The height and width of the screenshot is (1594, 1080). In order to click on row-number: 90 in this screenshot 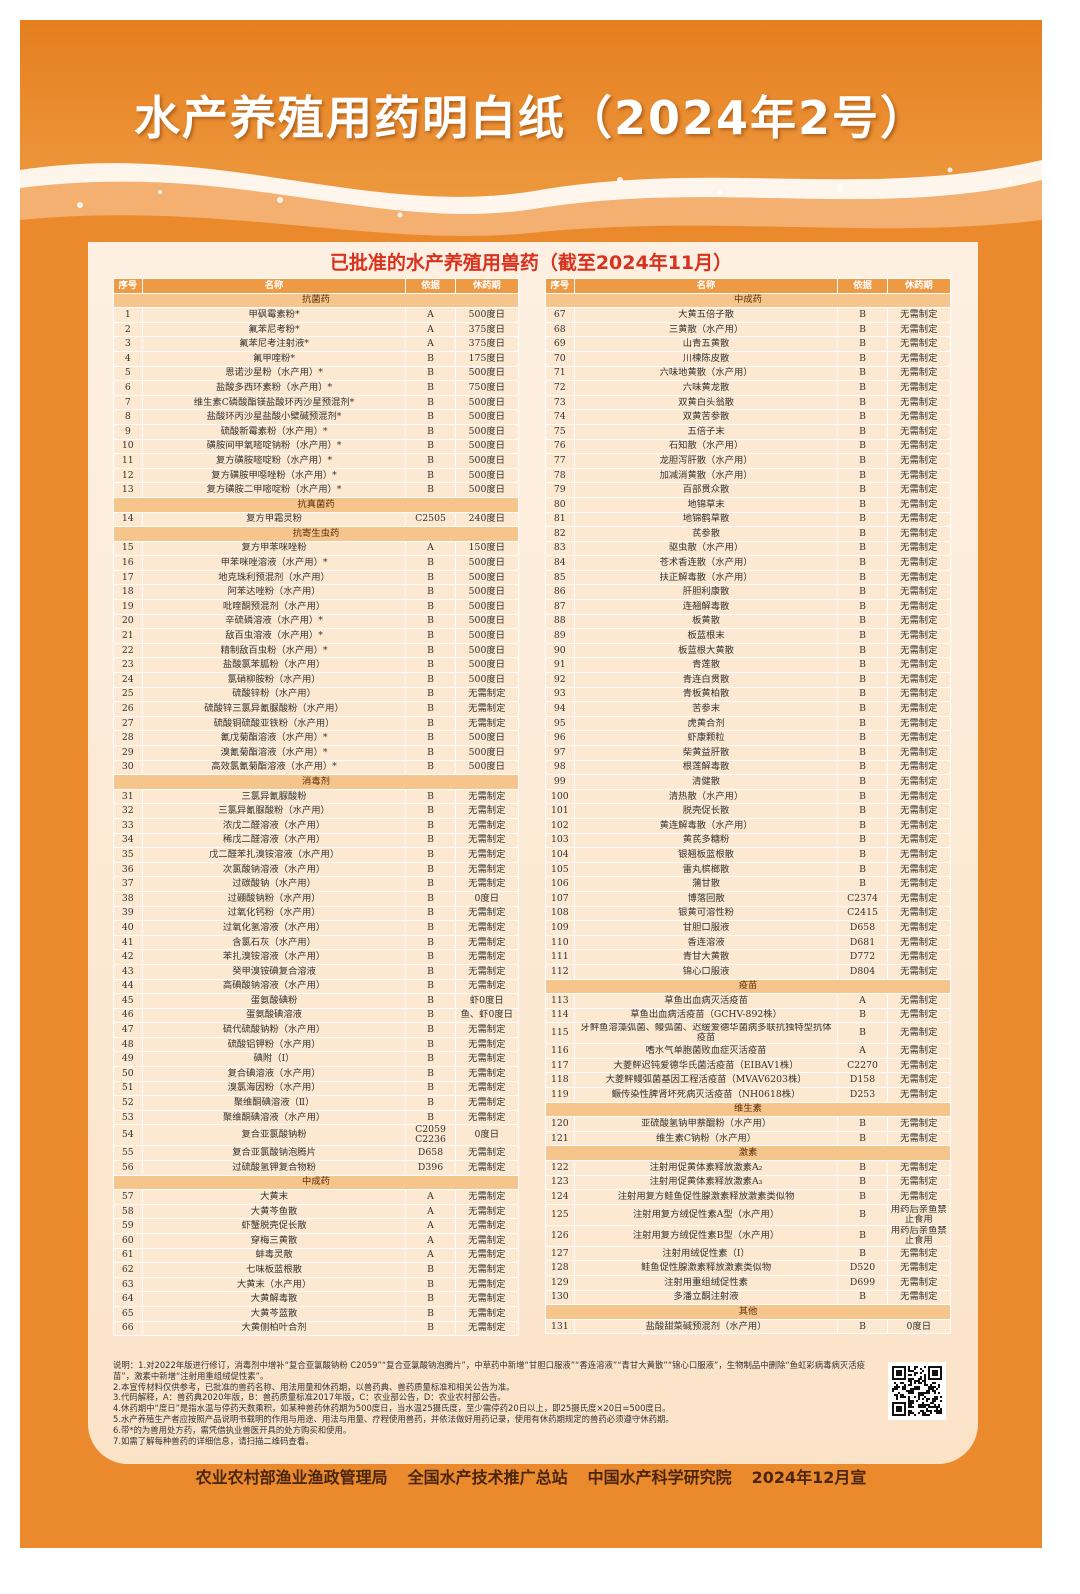, I will do `click(560, 650)`.